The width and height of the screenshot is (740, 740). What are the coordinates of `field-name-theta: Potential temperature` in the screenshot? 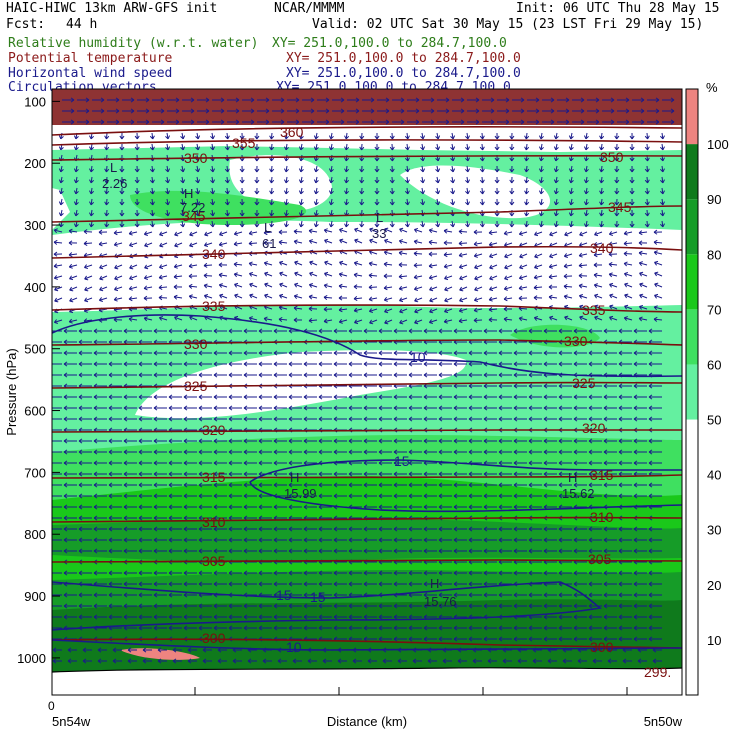 It's located at (90, 58).